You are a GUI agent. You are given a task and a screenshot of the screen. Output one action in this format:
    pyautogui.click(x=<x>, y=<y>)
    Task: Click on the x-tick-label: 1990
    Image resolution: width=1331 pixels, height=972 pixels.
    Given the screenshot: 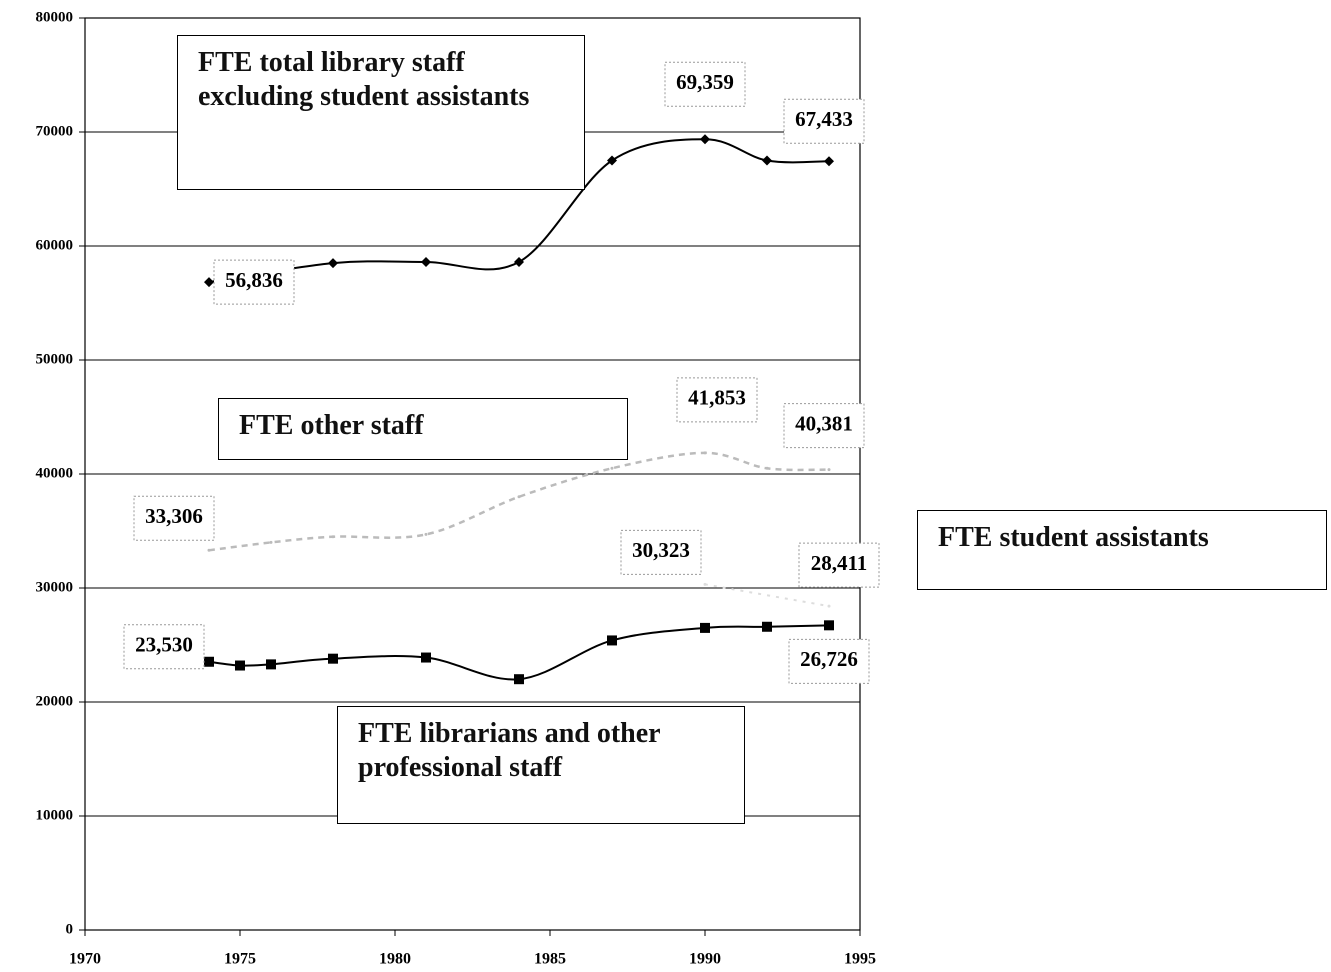 What is the action you would take?
    pyautogui.click(x=705, y=959)
    